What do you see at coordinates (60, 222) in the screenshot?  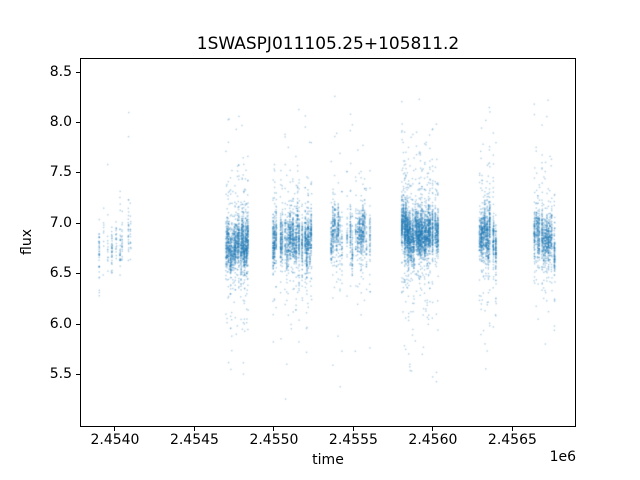 I see `y-tick-label: 7.0` at bounding box center [60, 222].